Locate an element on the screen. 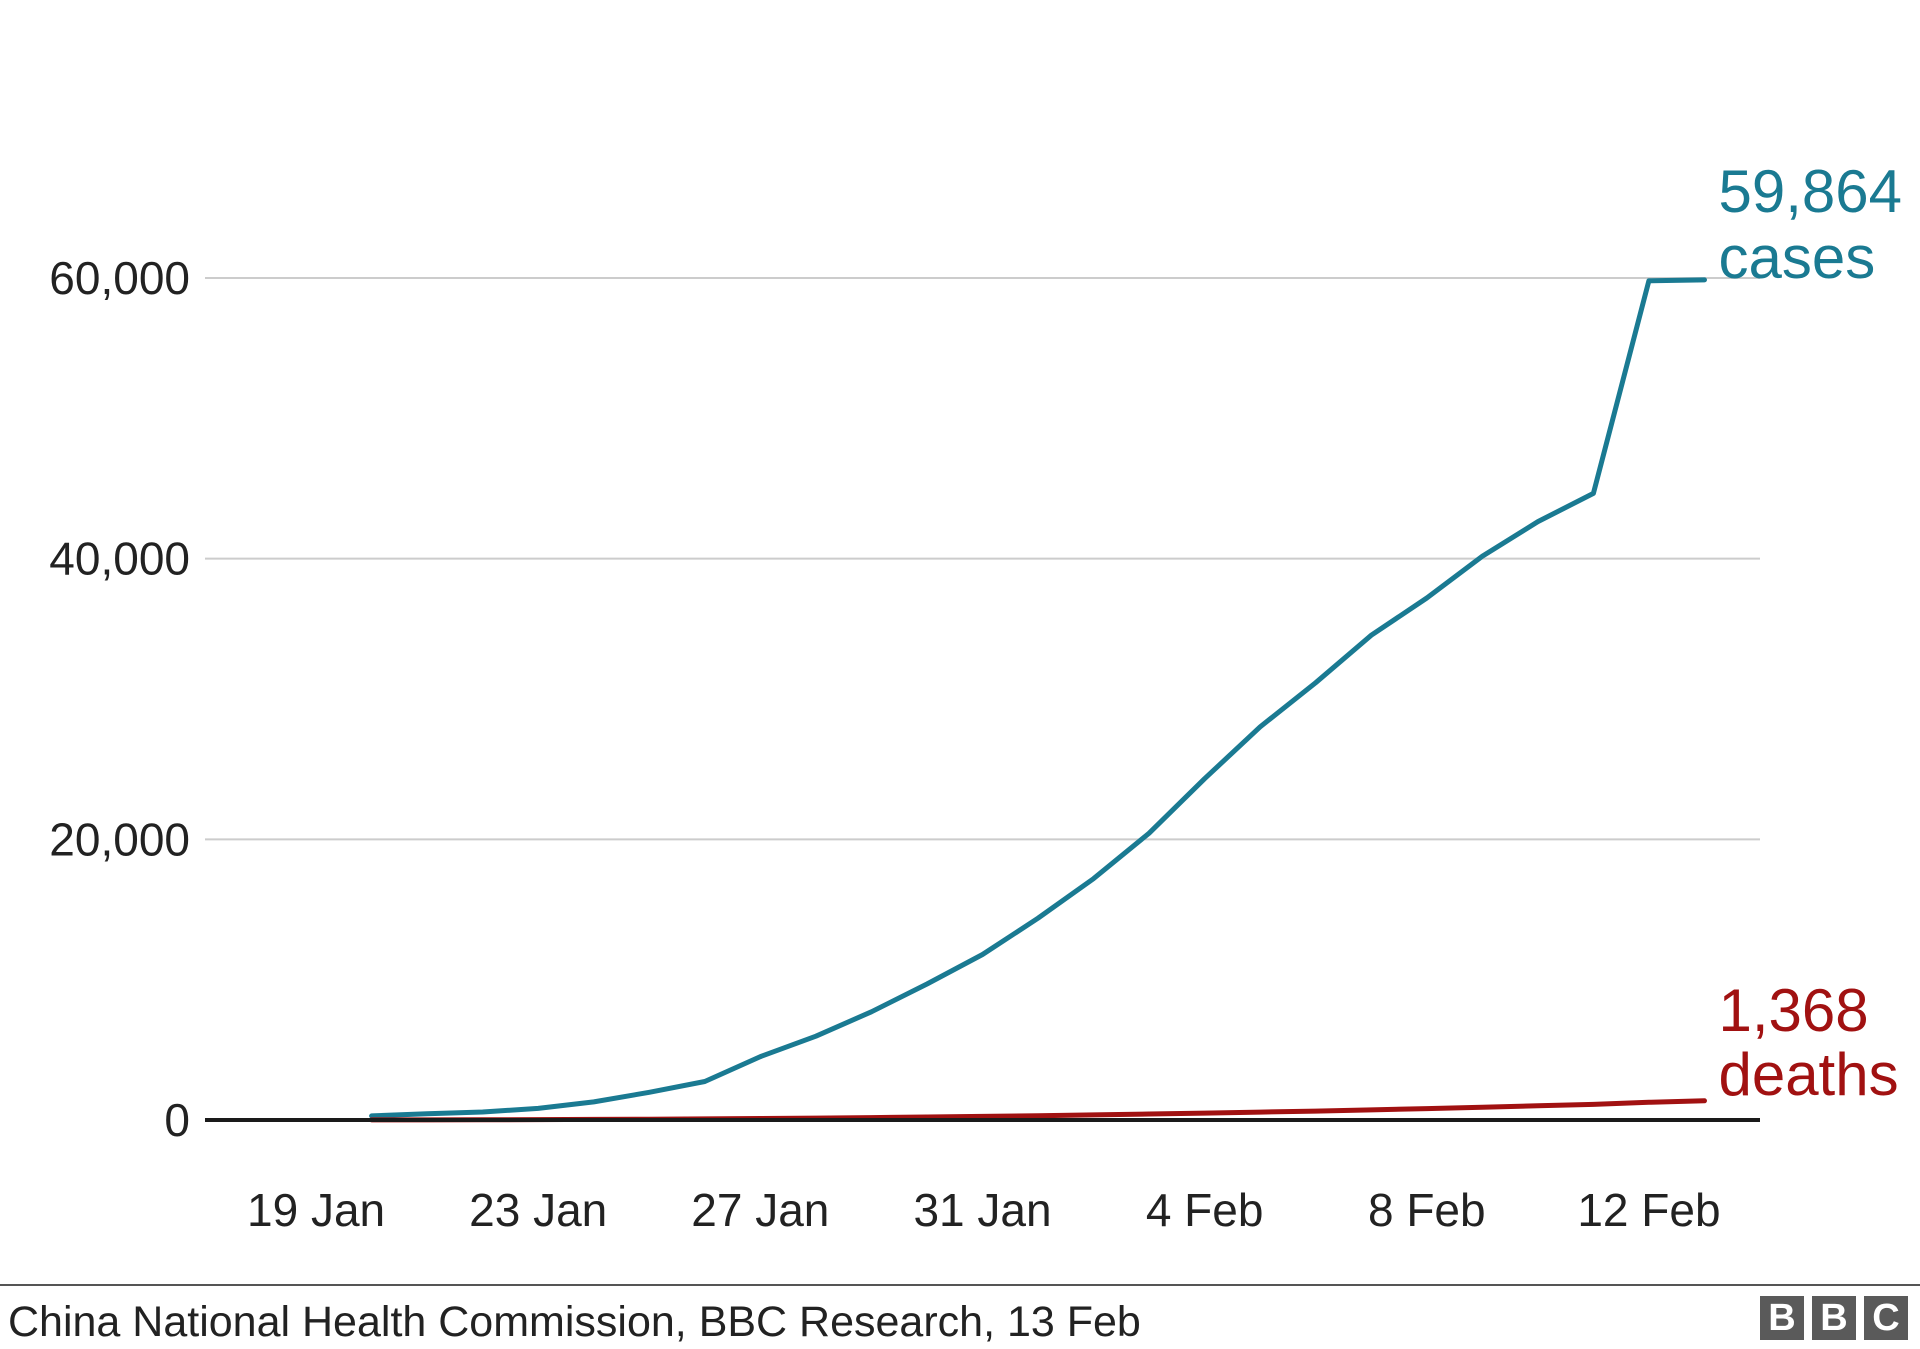 This screenshot has height=1349, width=1920. y-tick-label-2: 40,000 is located at coordinates (119, 559).